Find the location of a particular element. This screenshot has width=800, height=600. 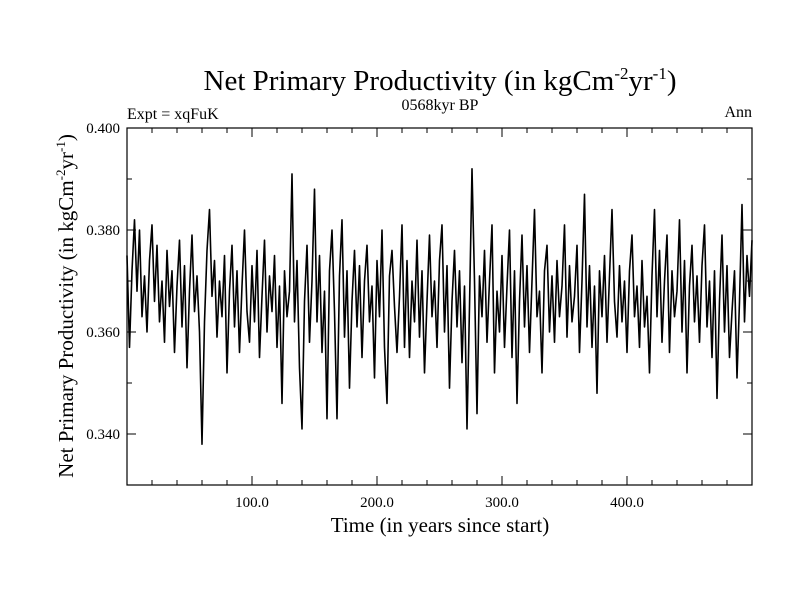

y-tick-label: 0.380 is located at coordinates (103, 231).